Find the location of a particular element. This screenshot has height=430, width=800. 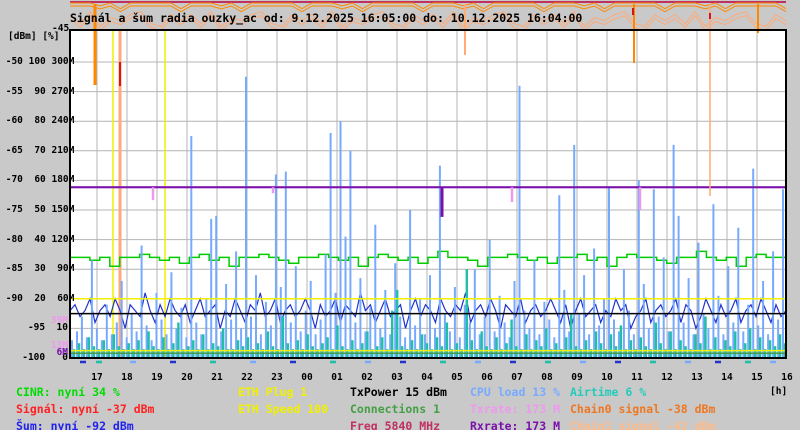

hour-tick-label: 14 is located at coordinates (727, 377).